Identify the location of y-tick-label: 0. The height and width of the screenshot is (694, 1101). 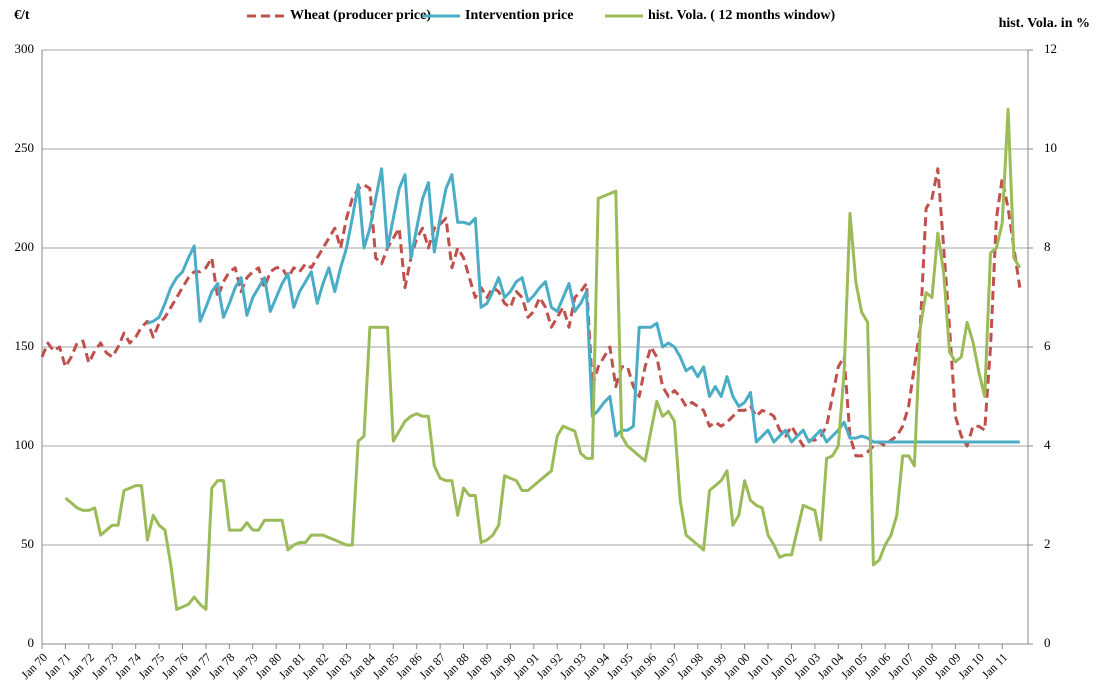
(31, 642).